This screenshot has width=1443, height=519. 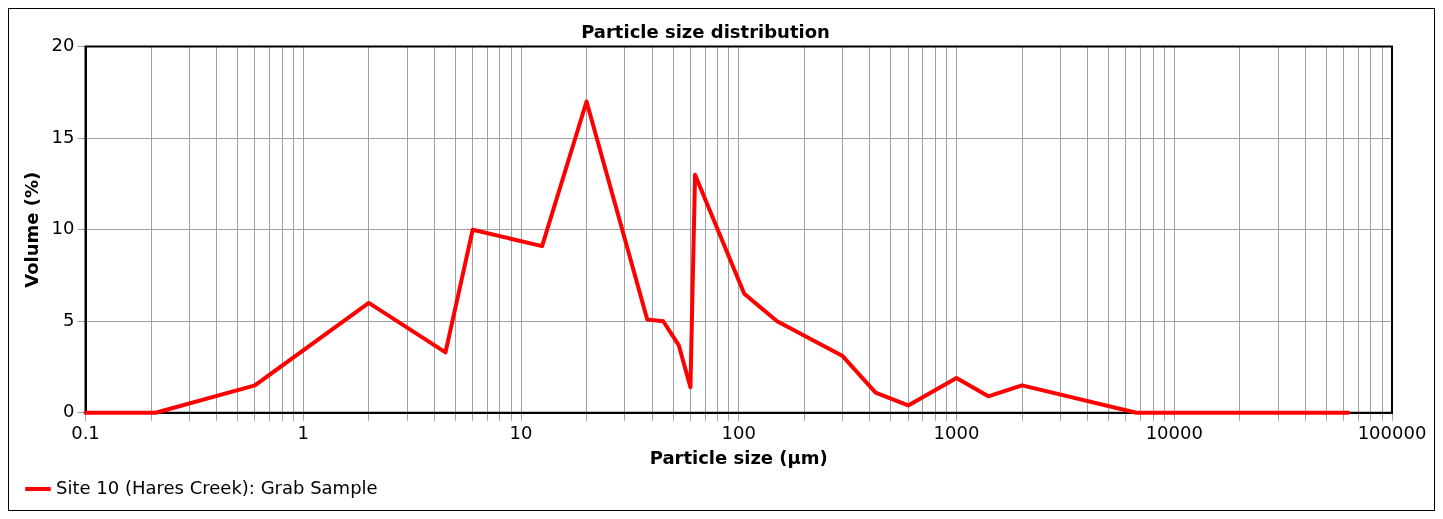 What do you see at coordinates (303, 433) in the screenshot?
I see `x-tick-label: 1` at bounding box center [303, 433].